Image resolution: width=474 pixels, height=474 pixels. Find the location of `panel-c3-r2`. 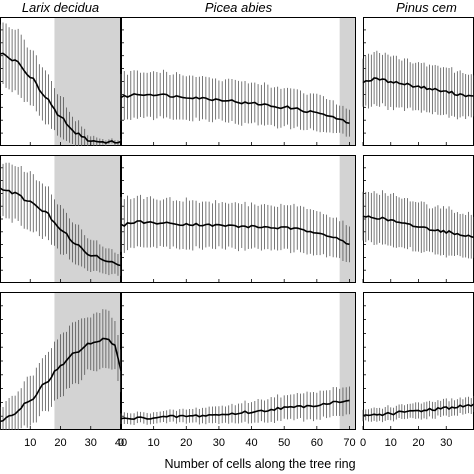

panel-c3-r2 is located at coordinates (418, 219).